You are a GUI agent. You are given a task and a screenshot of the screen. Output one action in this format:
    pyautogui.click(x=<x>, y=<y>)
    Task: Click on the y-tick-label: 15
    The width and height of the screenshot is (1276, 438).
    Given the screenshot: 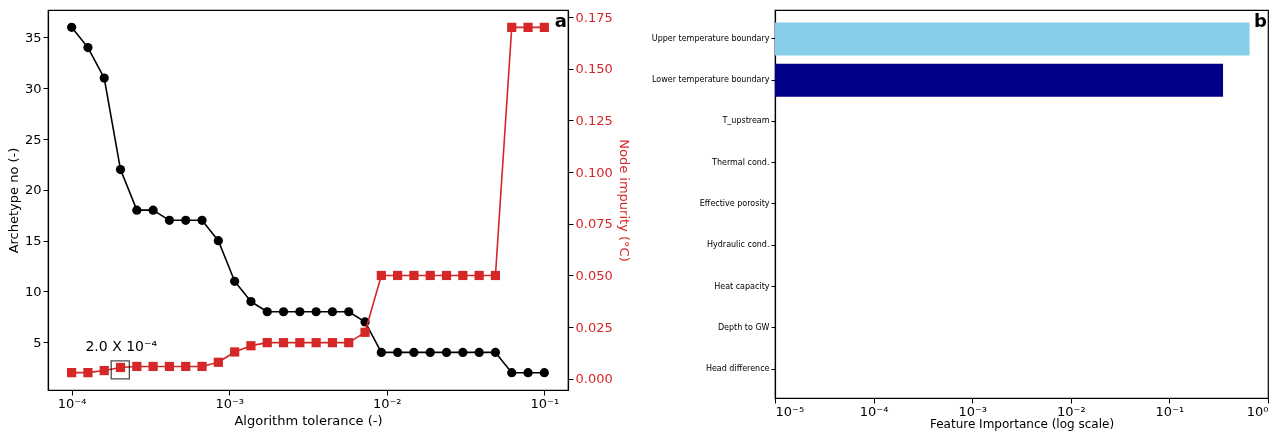 What is the action you would take?
    pyautogui.click(x=33, y=241)
    